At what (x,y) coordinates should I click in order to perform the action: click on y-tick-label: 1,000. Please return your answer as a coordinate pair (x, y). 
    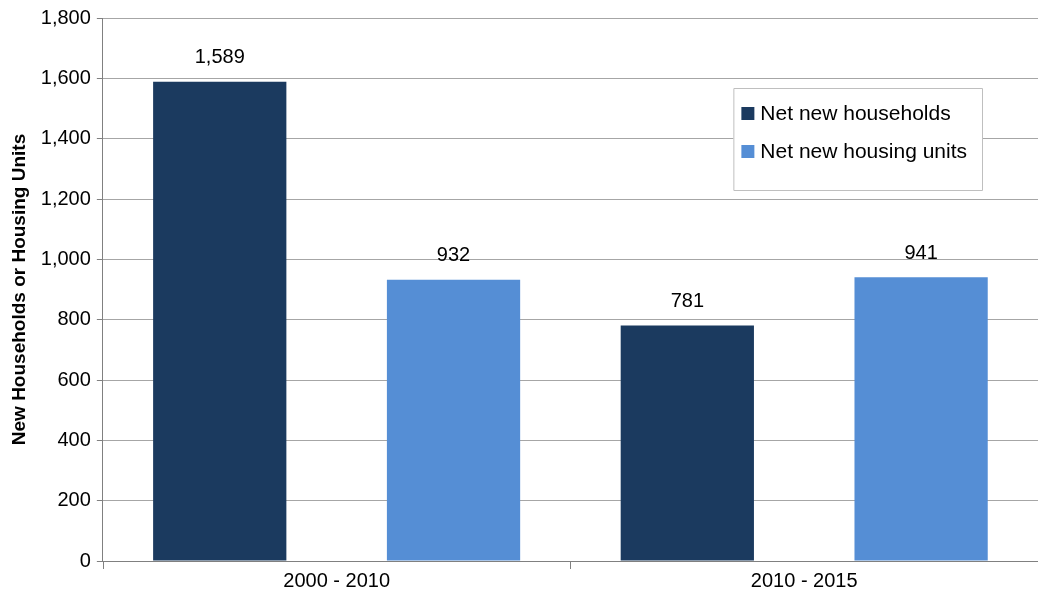
    Looking at the image, I should click on (65, 257).